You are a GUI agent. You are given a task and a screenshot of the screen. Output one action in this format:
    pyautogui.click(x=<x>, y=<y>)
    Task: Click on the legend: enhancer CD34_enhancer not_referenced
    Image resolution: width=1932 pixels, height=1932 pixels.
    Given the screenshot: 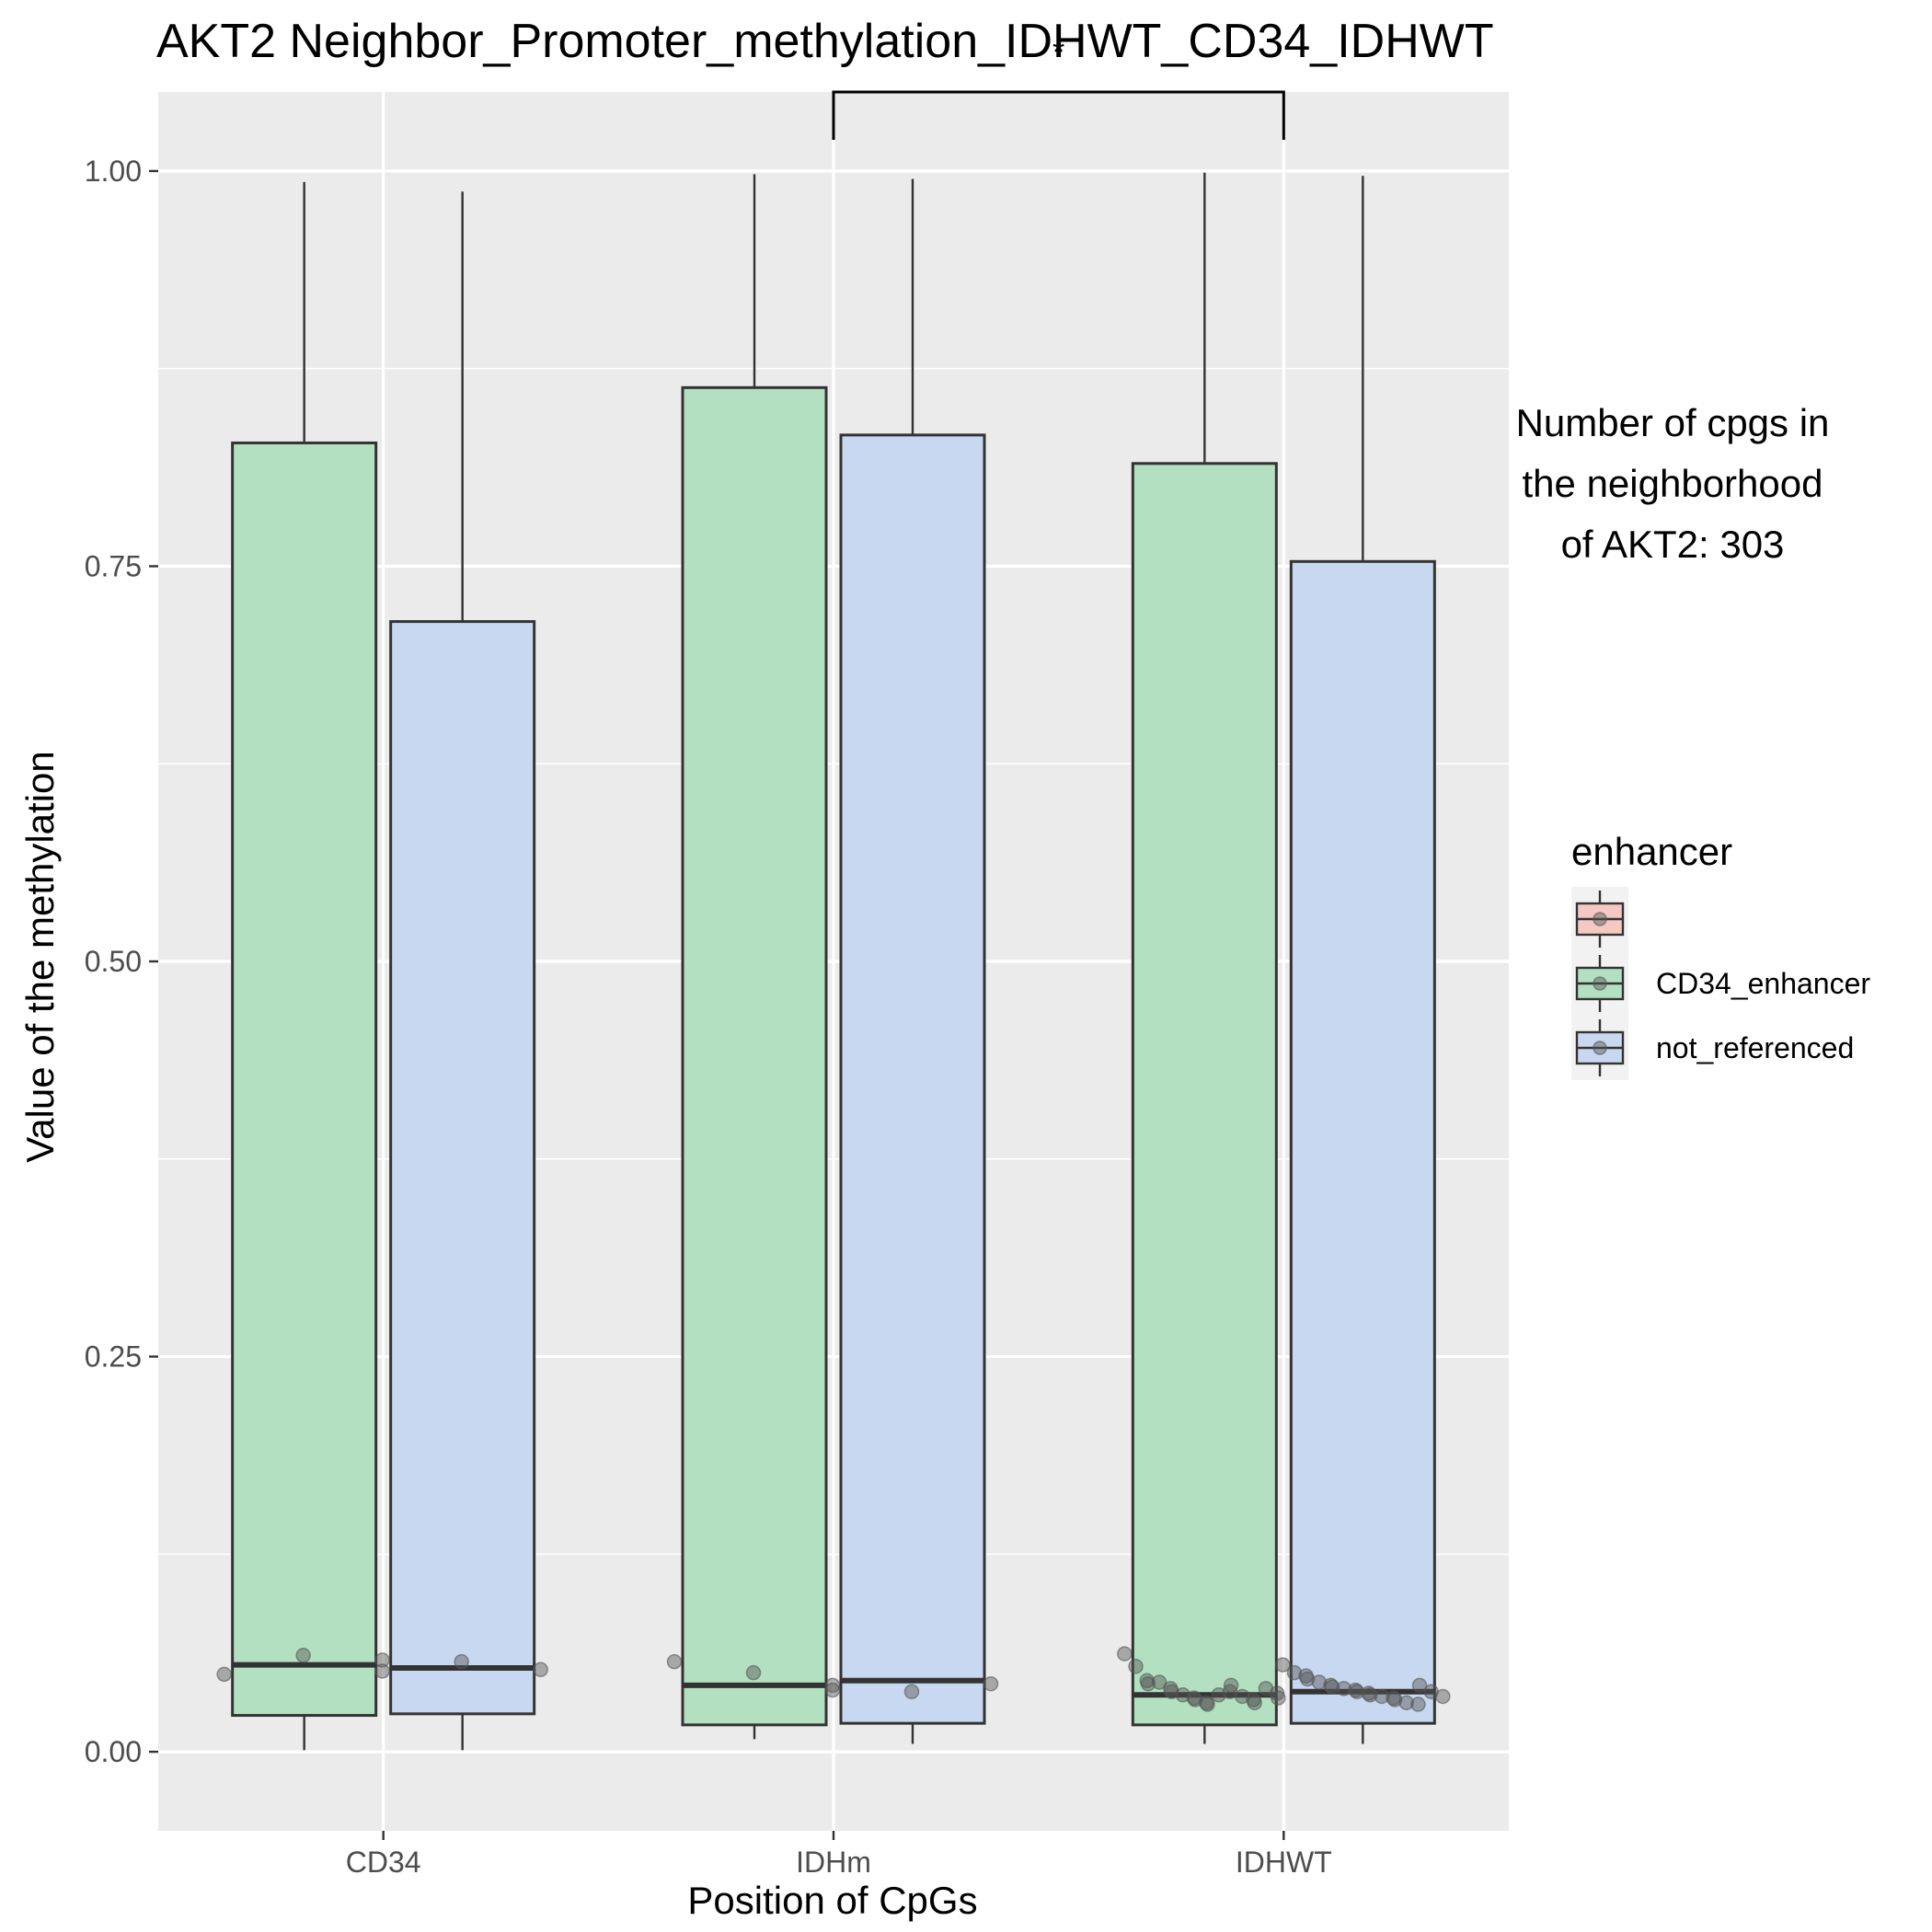 What is the action you would take?
    pyautogui.click(x=1720, y=955)
    